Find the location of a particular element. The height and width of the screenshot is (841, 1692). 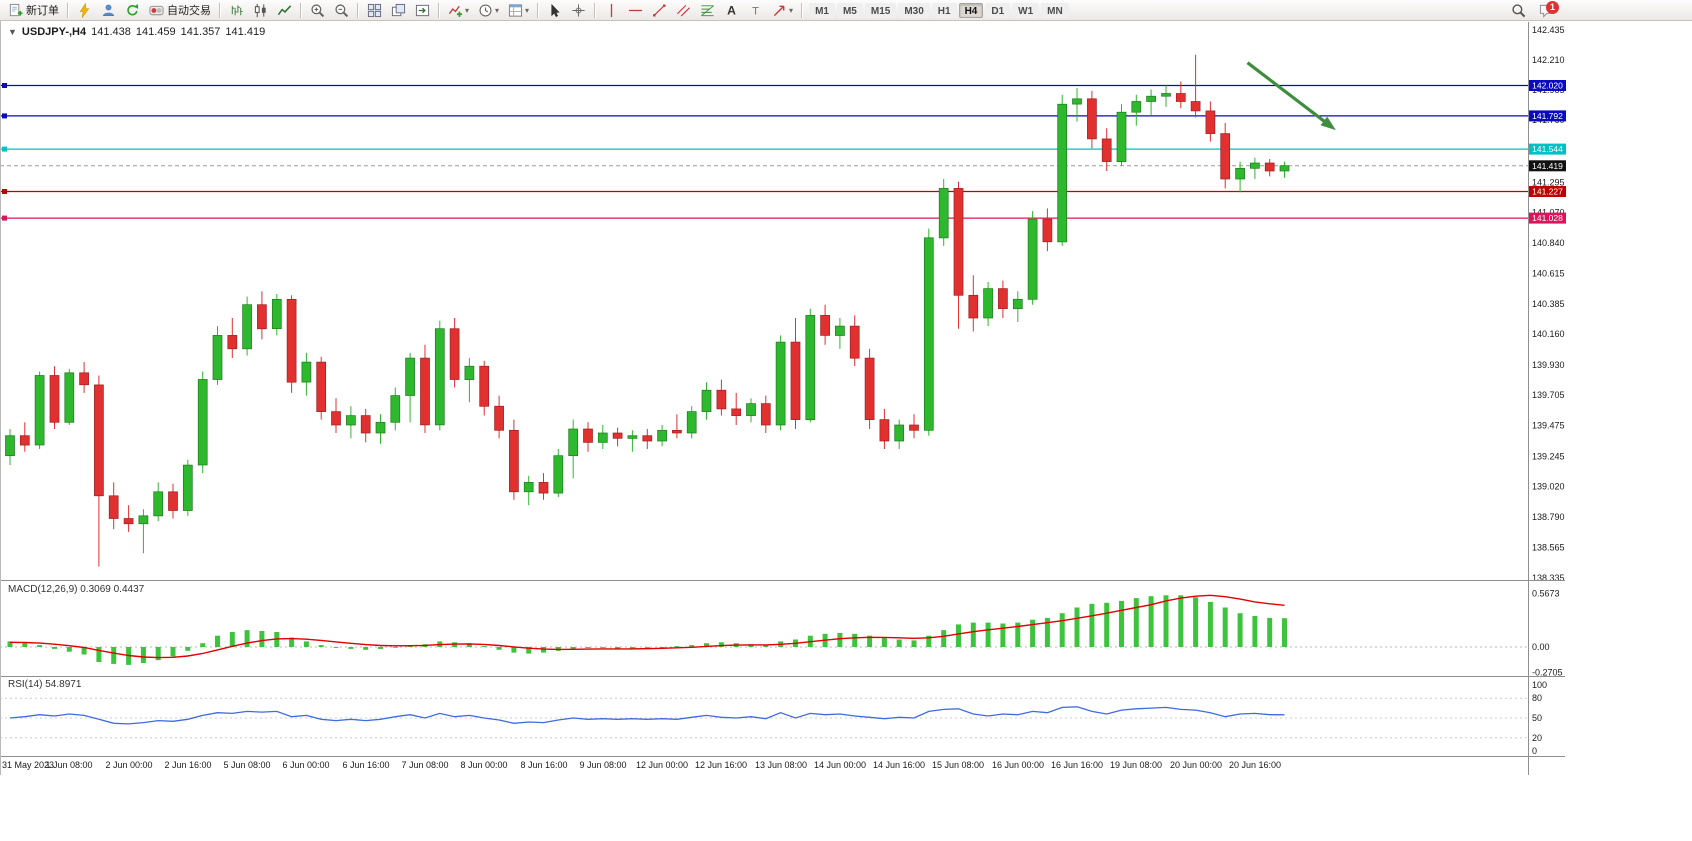

chart-bars-button is located at coordinates (236, 10).